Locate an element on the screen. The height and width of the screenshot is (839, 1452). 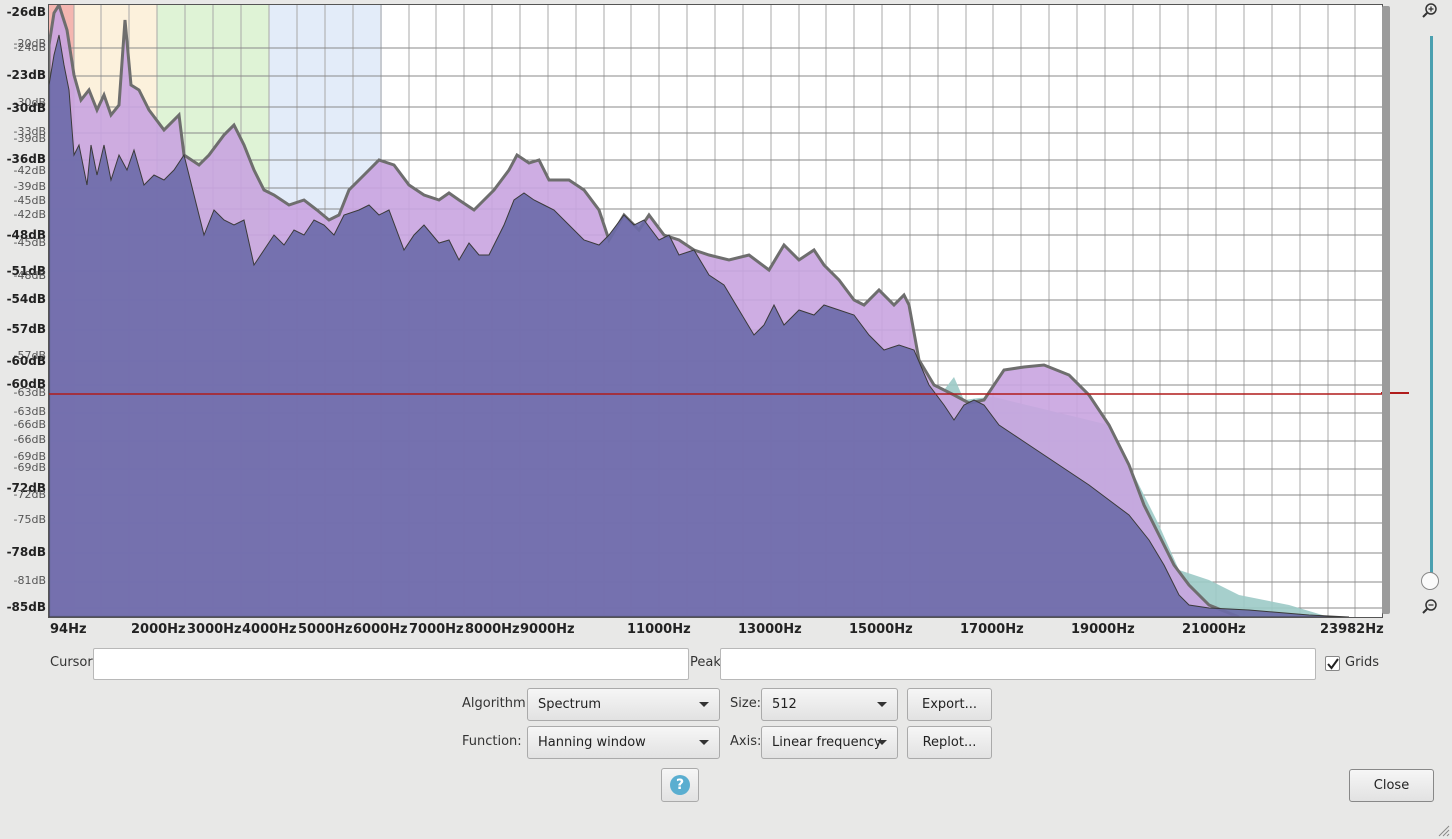
freq-label: 6000Hz is located at coordinates (380, 629).